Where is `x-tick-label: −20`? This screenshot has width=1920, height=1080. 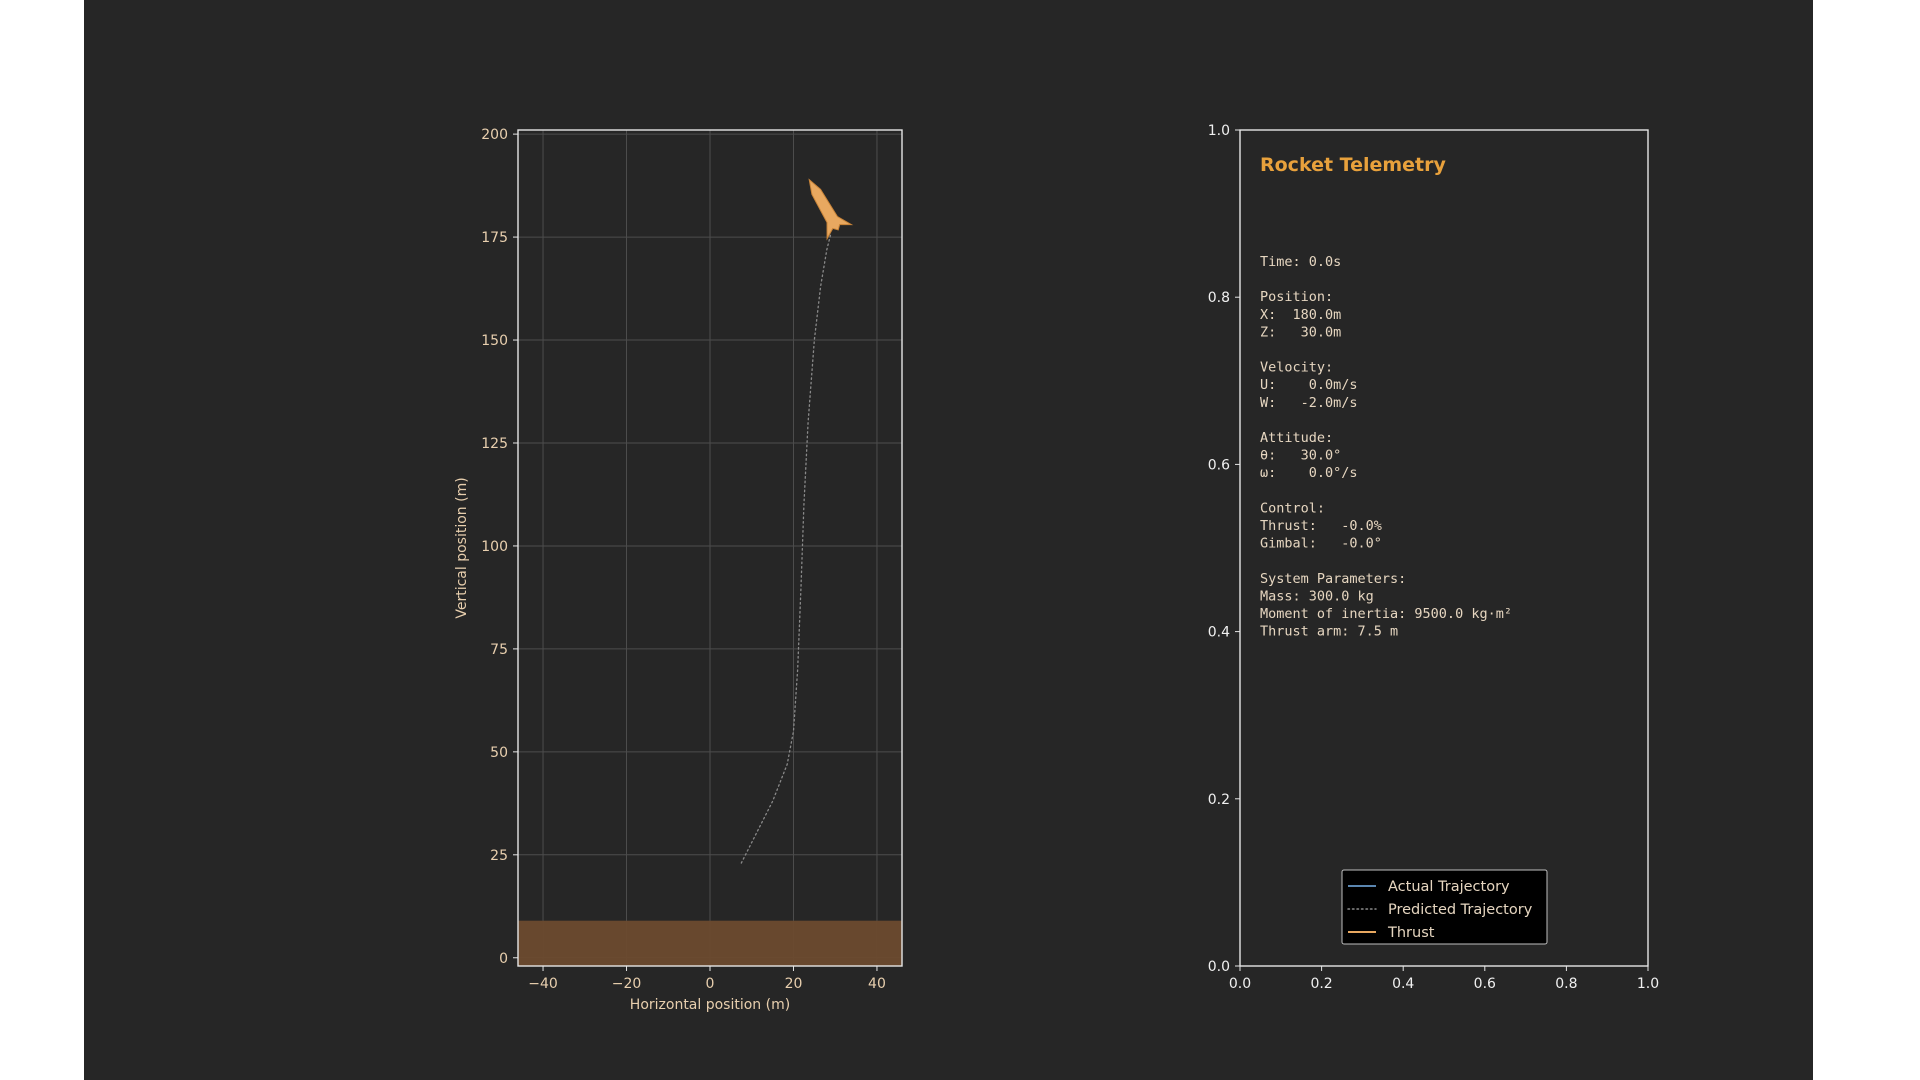 x-tick-label: −20 is located at coordinates (627, 984).